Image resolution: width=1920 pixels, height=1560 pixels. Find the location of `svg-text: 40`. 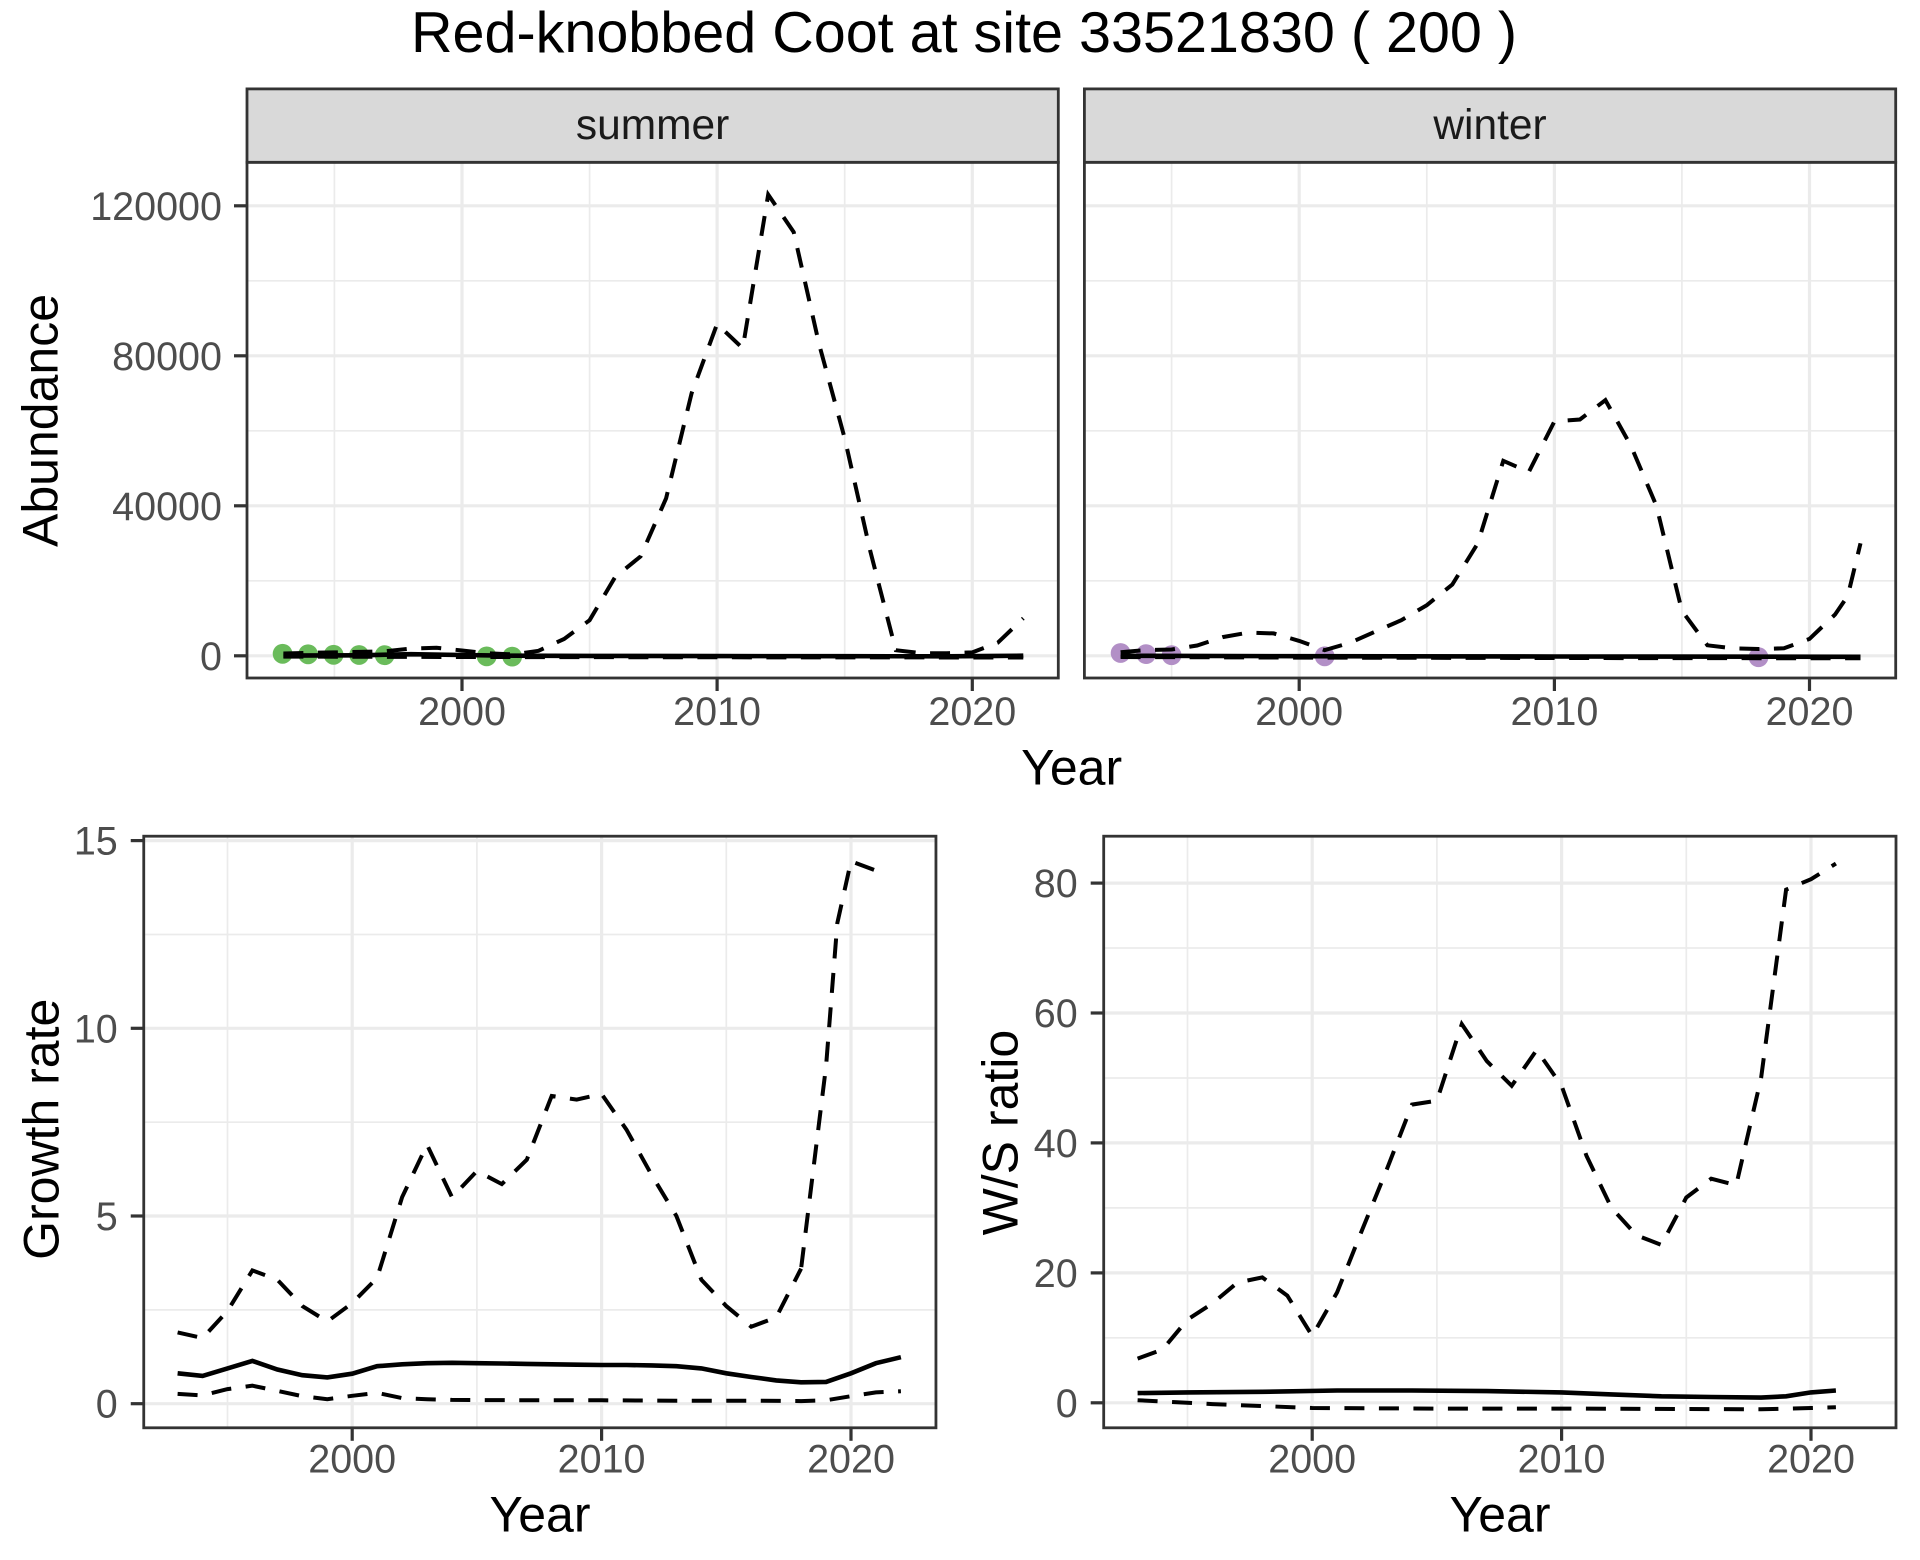

svg-text: 40 is located at coordinates (1056, 1144).